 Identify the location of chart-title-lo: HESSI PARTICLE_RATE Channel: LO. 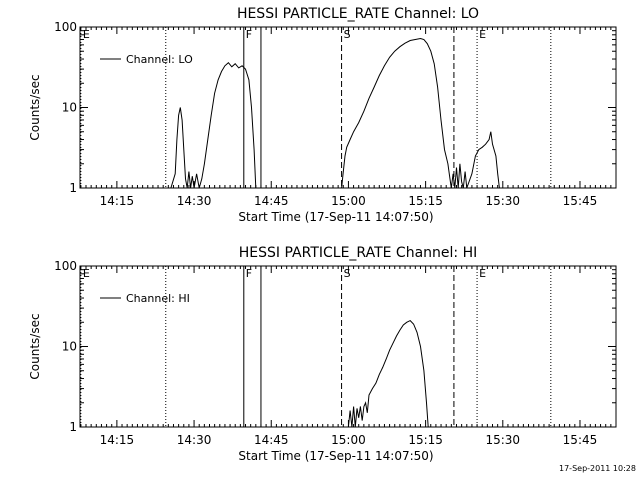
(358, 14).